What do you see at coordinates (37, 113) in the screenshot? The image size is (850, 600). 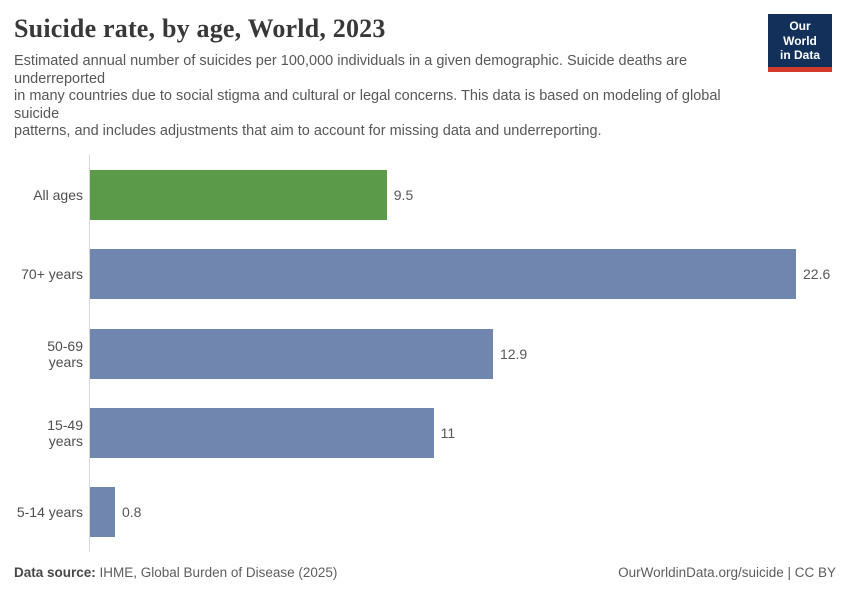 I see `subtitle-line: suicide` at bounding box center [37, 113].